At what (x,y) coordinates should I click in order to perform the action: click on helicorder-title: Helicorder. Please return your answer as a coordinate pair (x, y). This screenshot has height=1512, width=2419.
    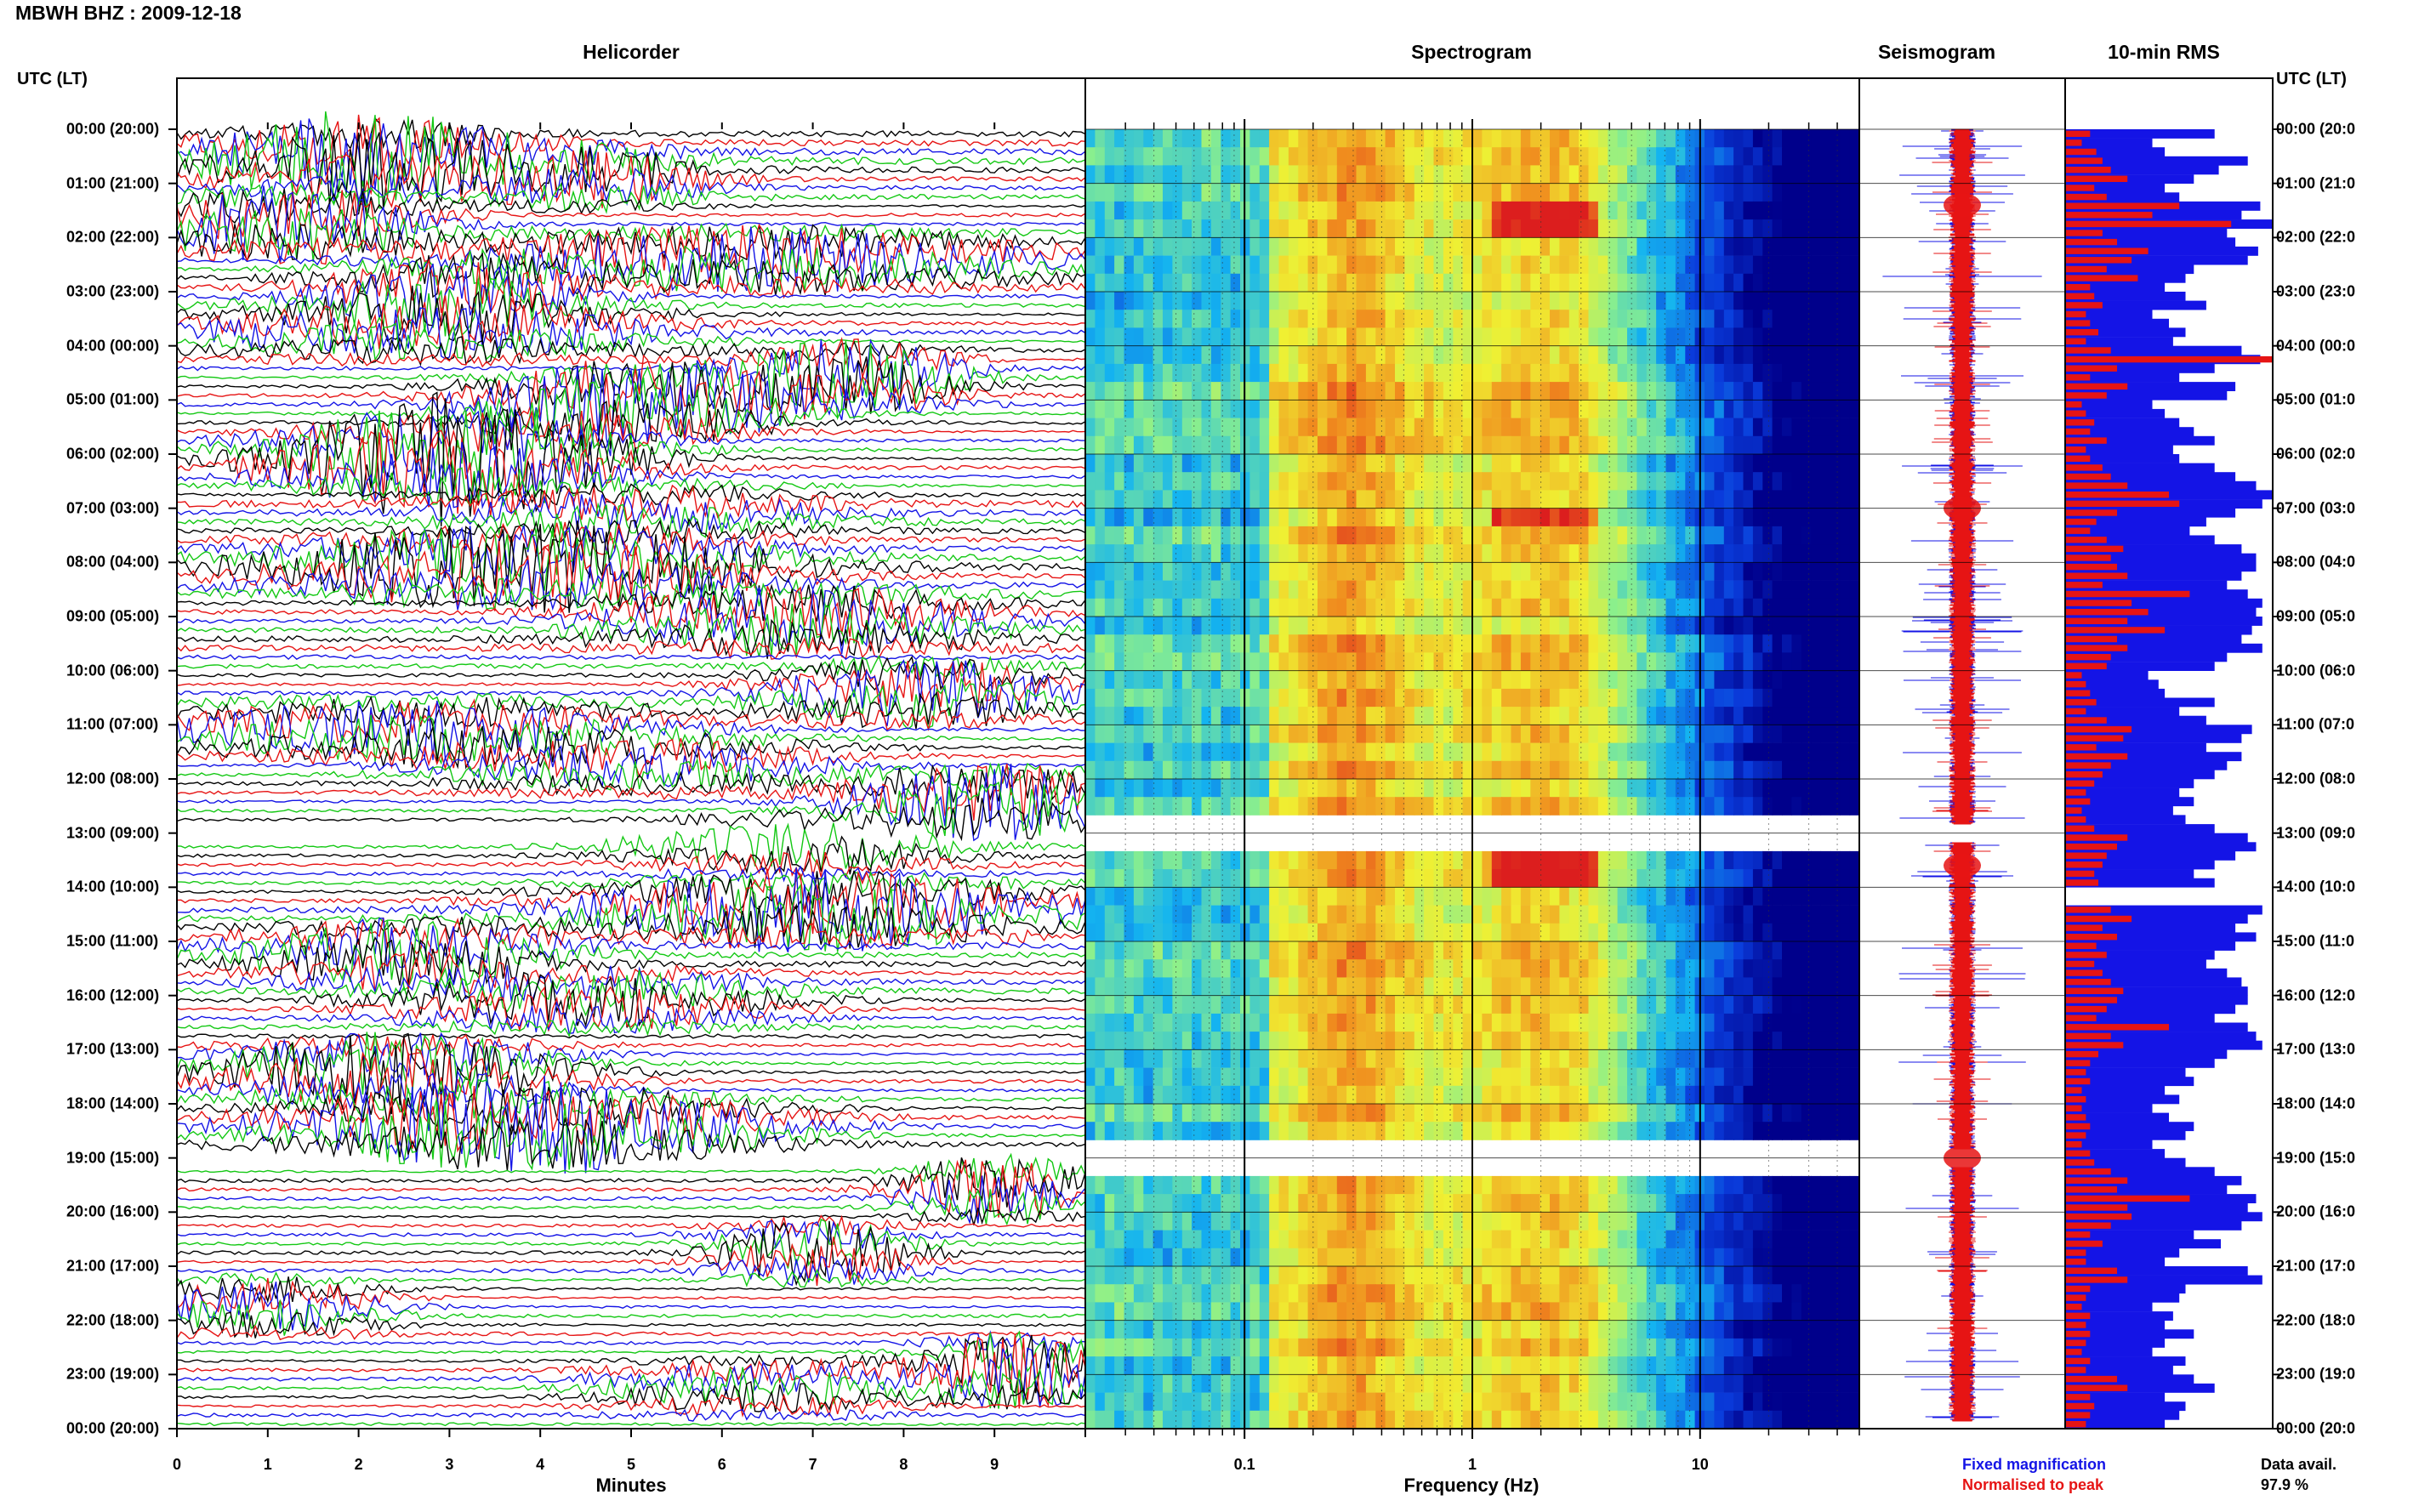
    Looking at the image, I should click on (631, 52).